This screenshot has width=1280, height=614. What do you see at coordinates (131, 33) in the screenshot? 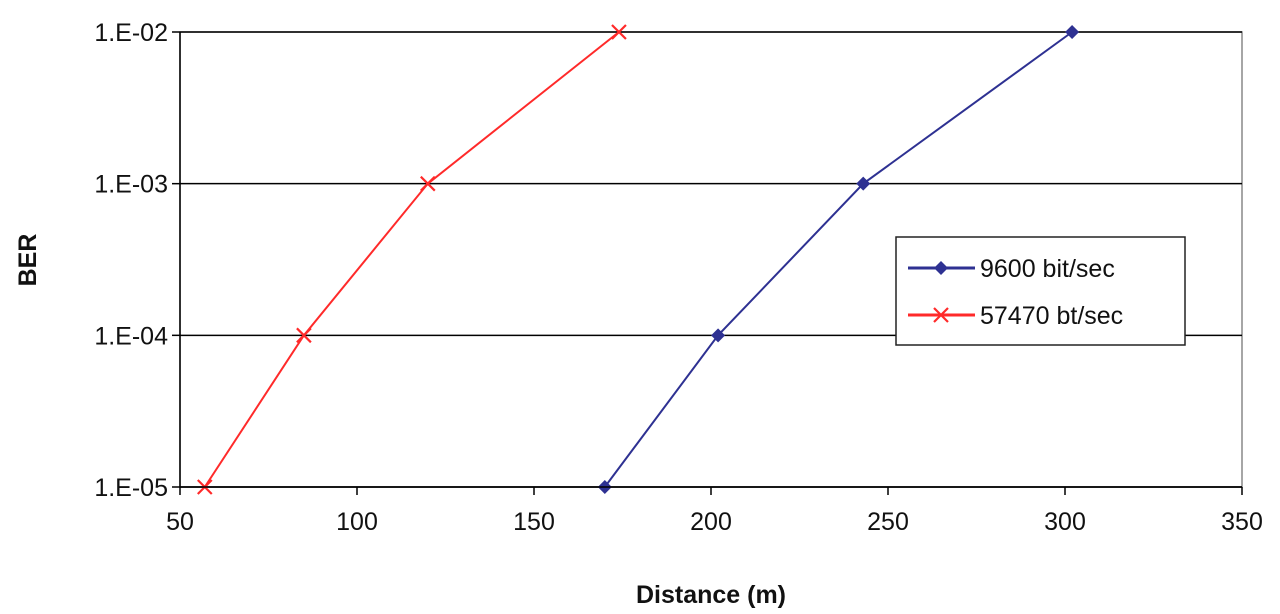
I see `y-tick-label: 1.E-02` at bounding box center [131, 33].